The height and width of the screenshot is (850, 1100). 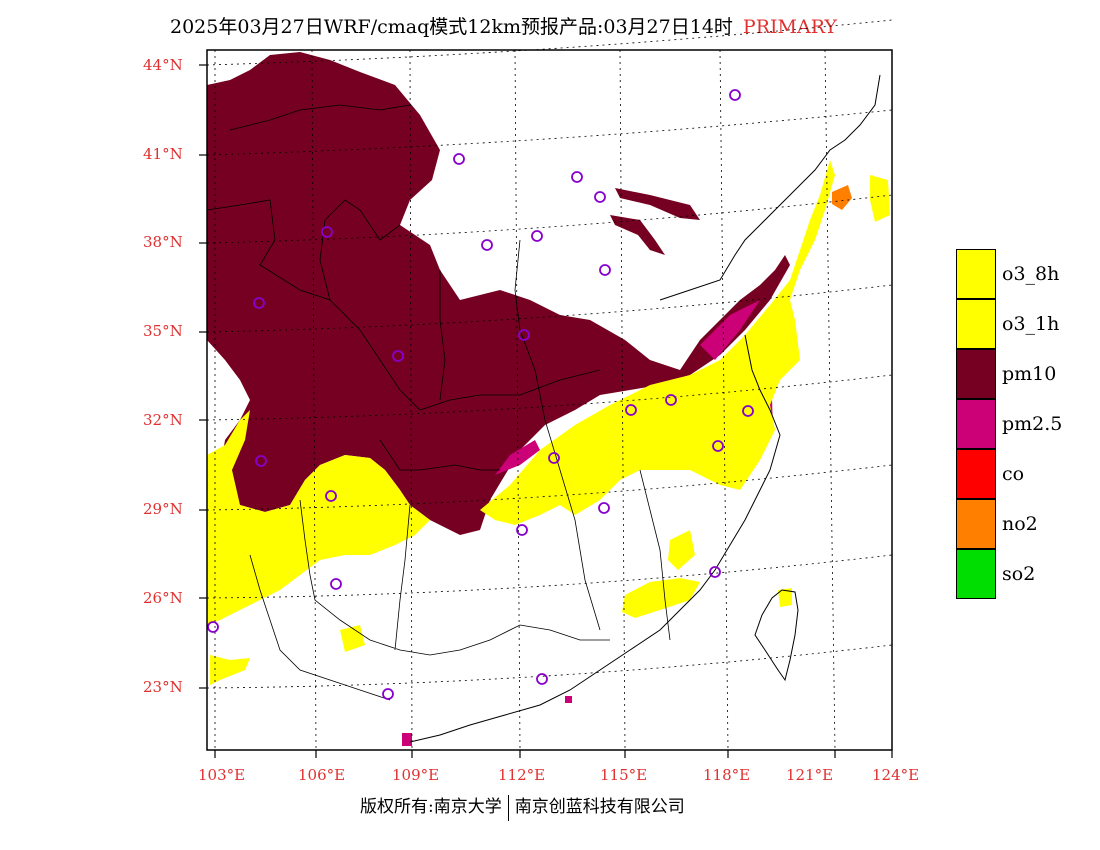 I want to click on copyright-company: 南京创蓝科技有限公司, so click(x=599, y=807).